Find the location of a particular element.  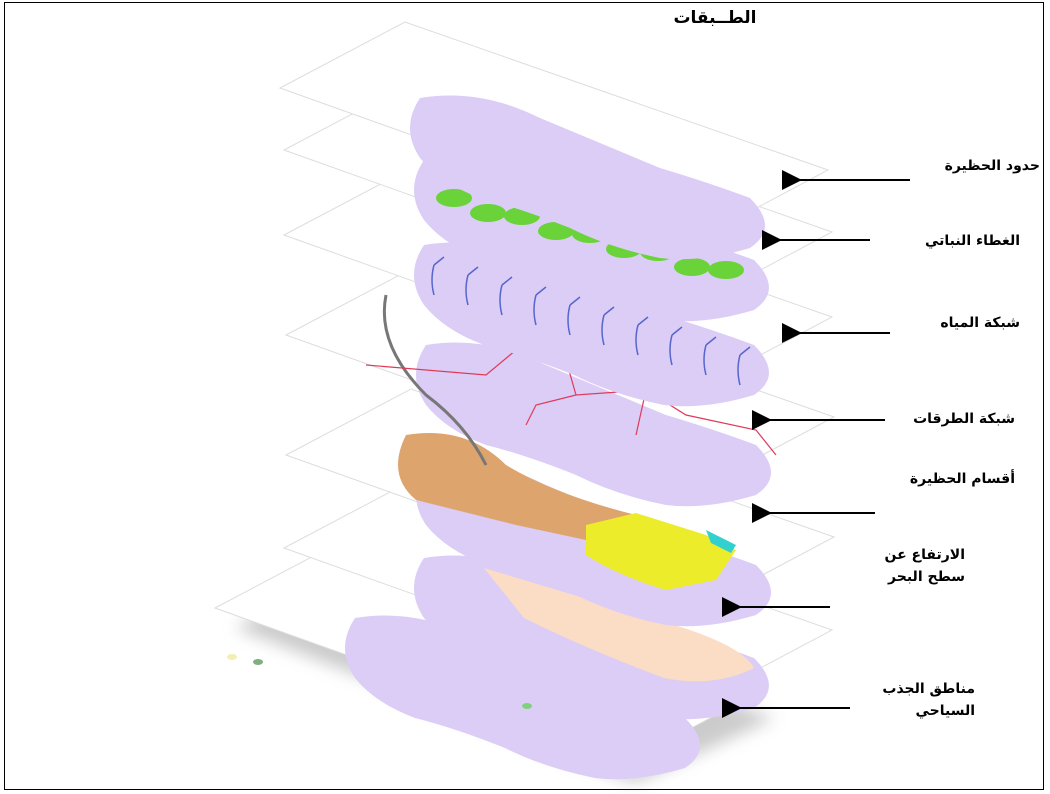

layer-label: الغطاء النباتي is located at coordinates (972, 241).